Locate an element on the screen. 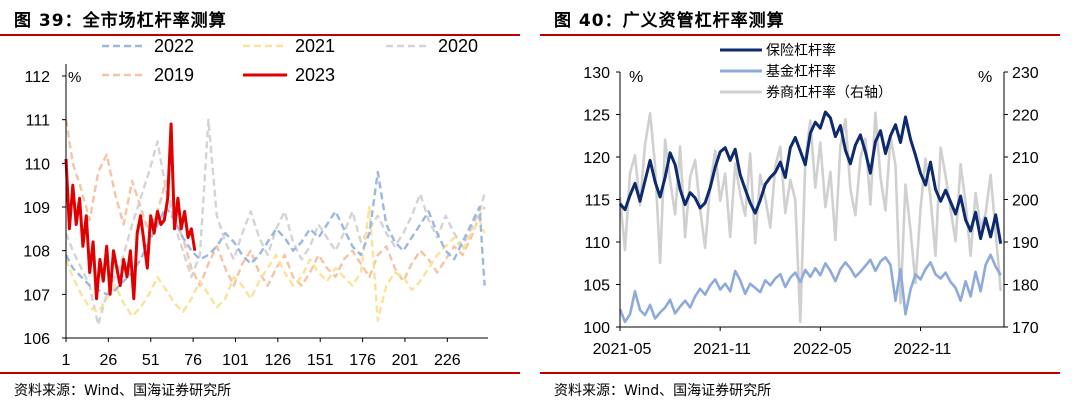 The width and height of the screenshot is (1080, 408). y-tick-label: 112 is located at coordinates (37, 77).